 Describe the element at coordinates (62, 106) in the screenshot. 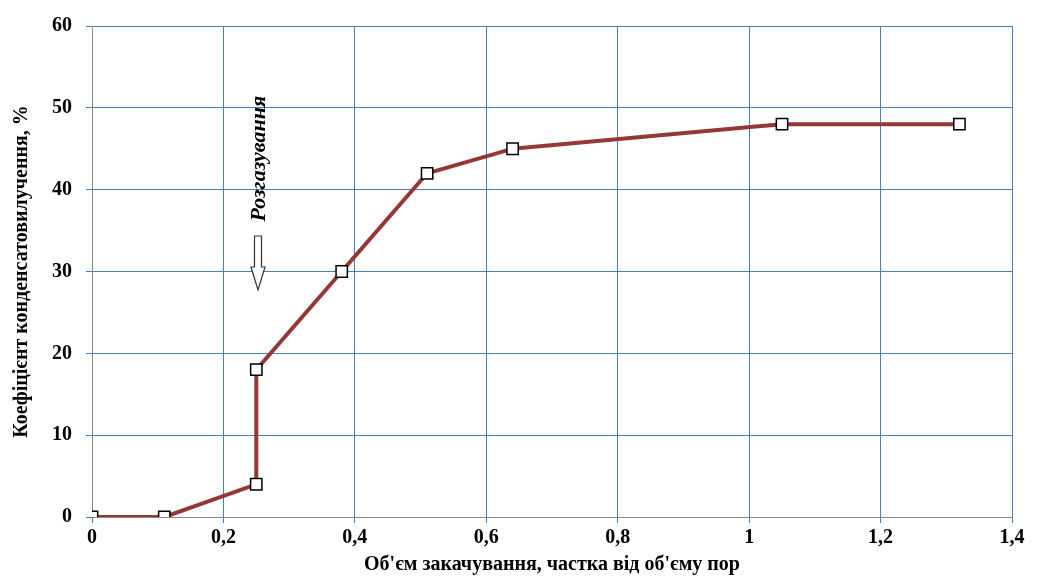

I see `y-tick-label: 50` at that location.